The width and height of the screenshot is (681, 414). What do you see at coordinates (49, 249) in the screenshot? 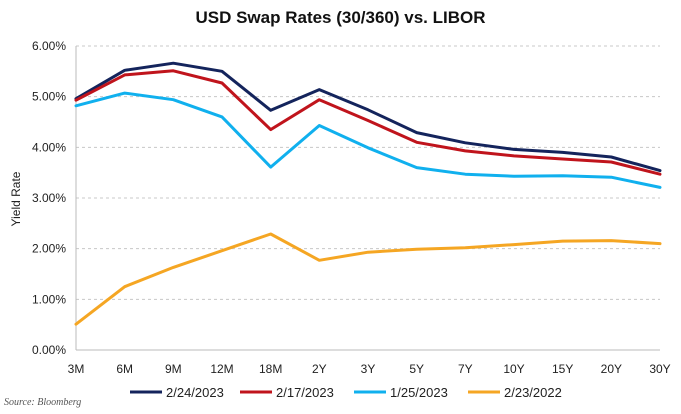
I see `y-tick-label: 2.00%` at bounding box center [49, 249].